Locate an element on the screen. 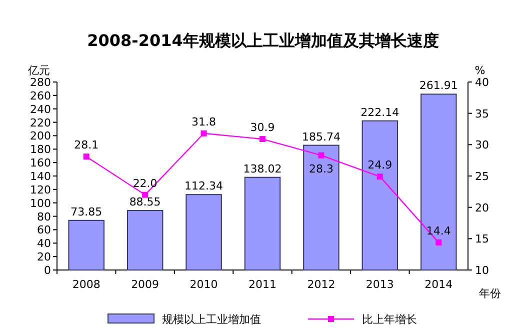 Image resolution: width=527 pixels, height=335 pixels. data-label: 112.34 is located at coordinates (204, 186).